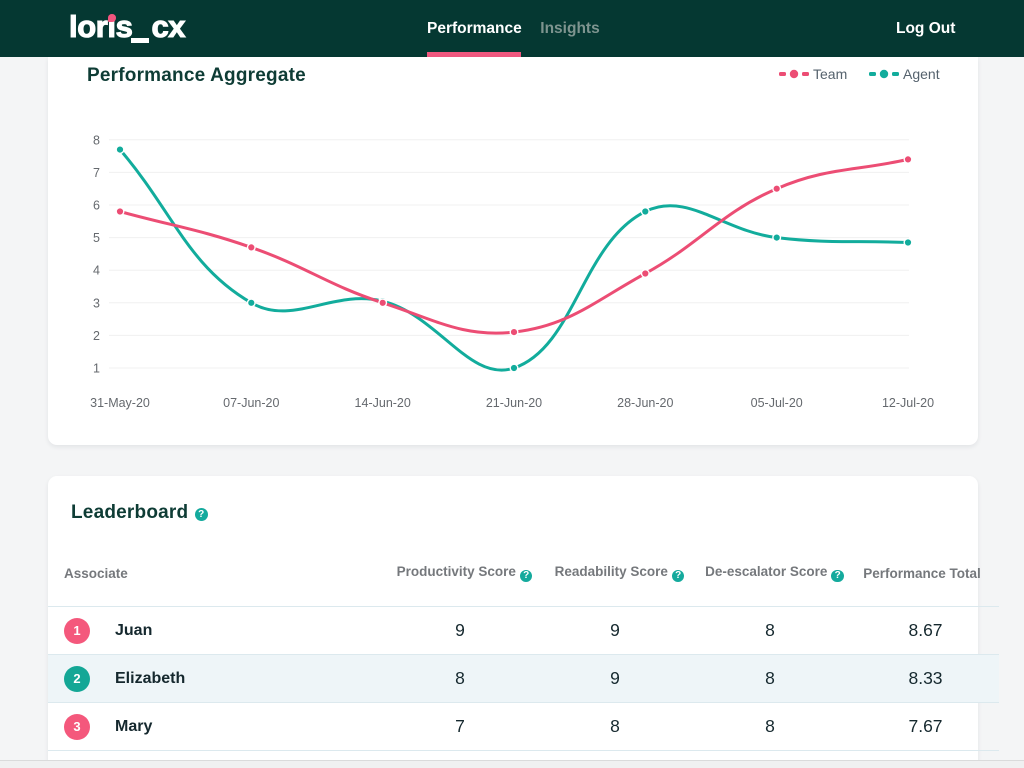 The image size is (1024, 768). I want to click on svg-text: 31-May-20, so click(120, 403).